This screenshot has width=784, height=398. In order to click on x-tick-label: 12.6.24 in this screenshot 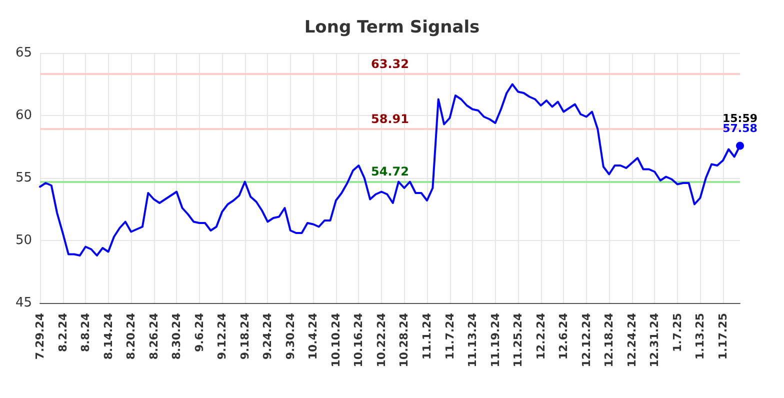, I will do `click(563, 336)`.